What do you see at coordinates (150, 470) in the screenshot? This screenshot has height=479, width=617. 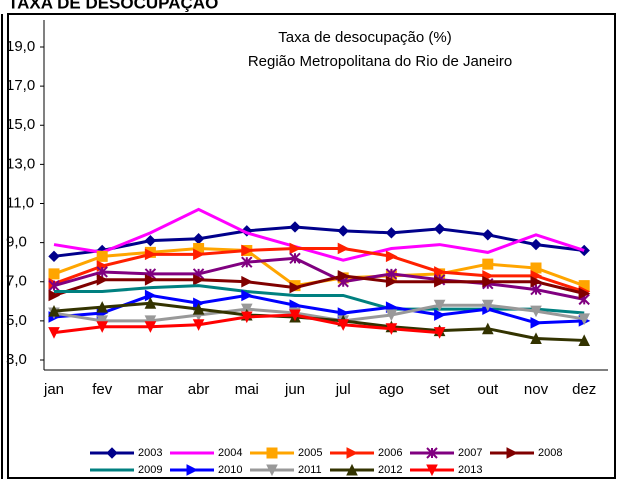 I see `legend-label: 2009` at bounding box center [150, 470].